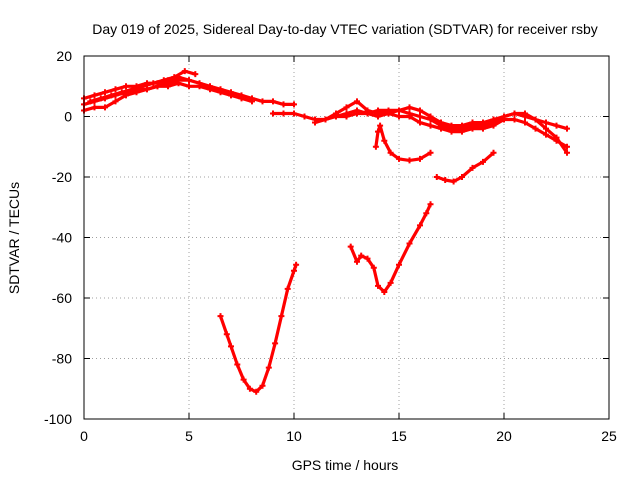 The width and height of the screenshot is (640, 480). I want to click on x-tick-label: 0, so click(84, 436).